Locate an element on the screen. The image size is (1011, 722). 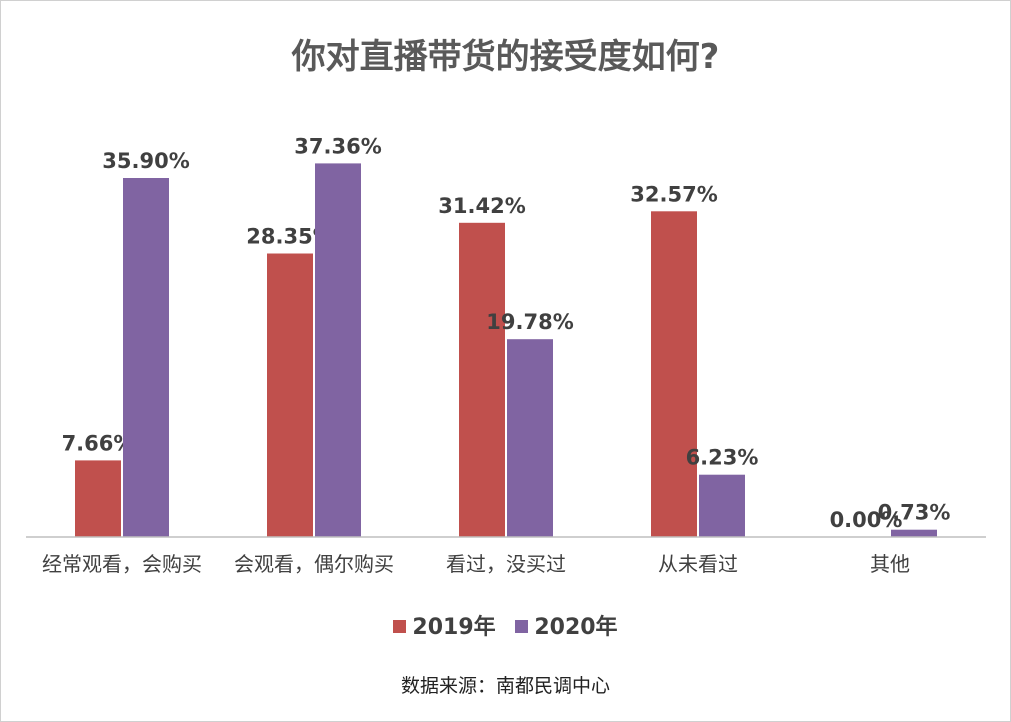
legend-item-2019: 2019年 is located at coordinates (444, 625).